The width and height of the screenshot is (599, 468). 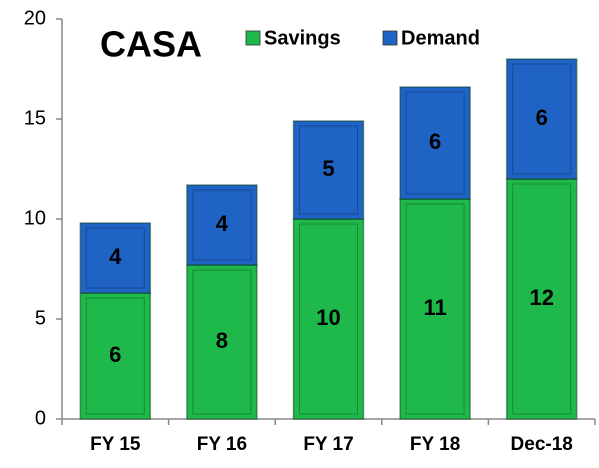 I want to click on y-tick-label: 0, so click(x=40, y=418).